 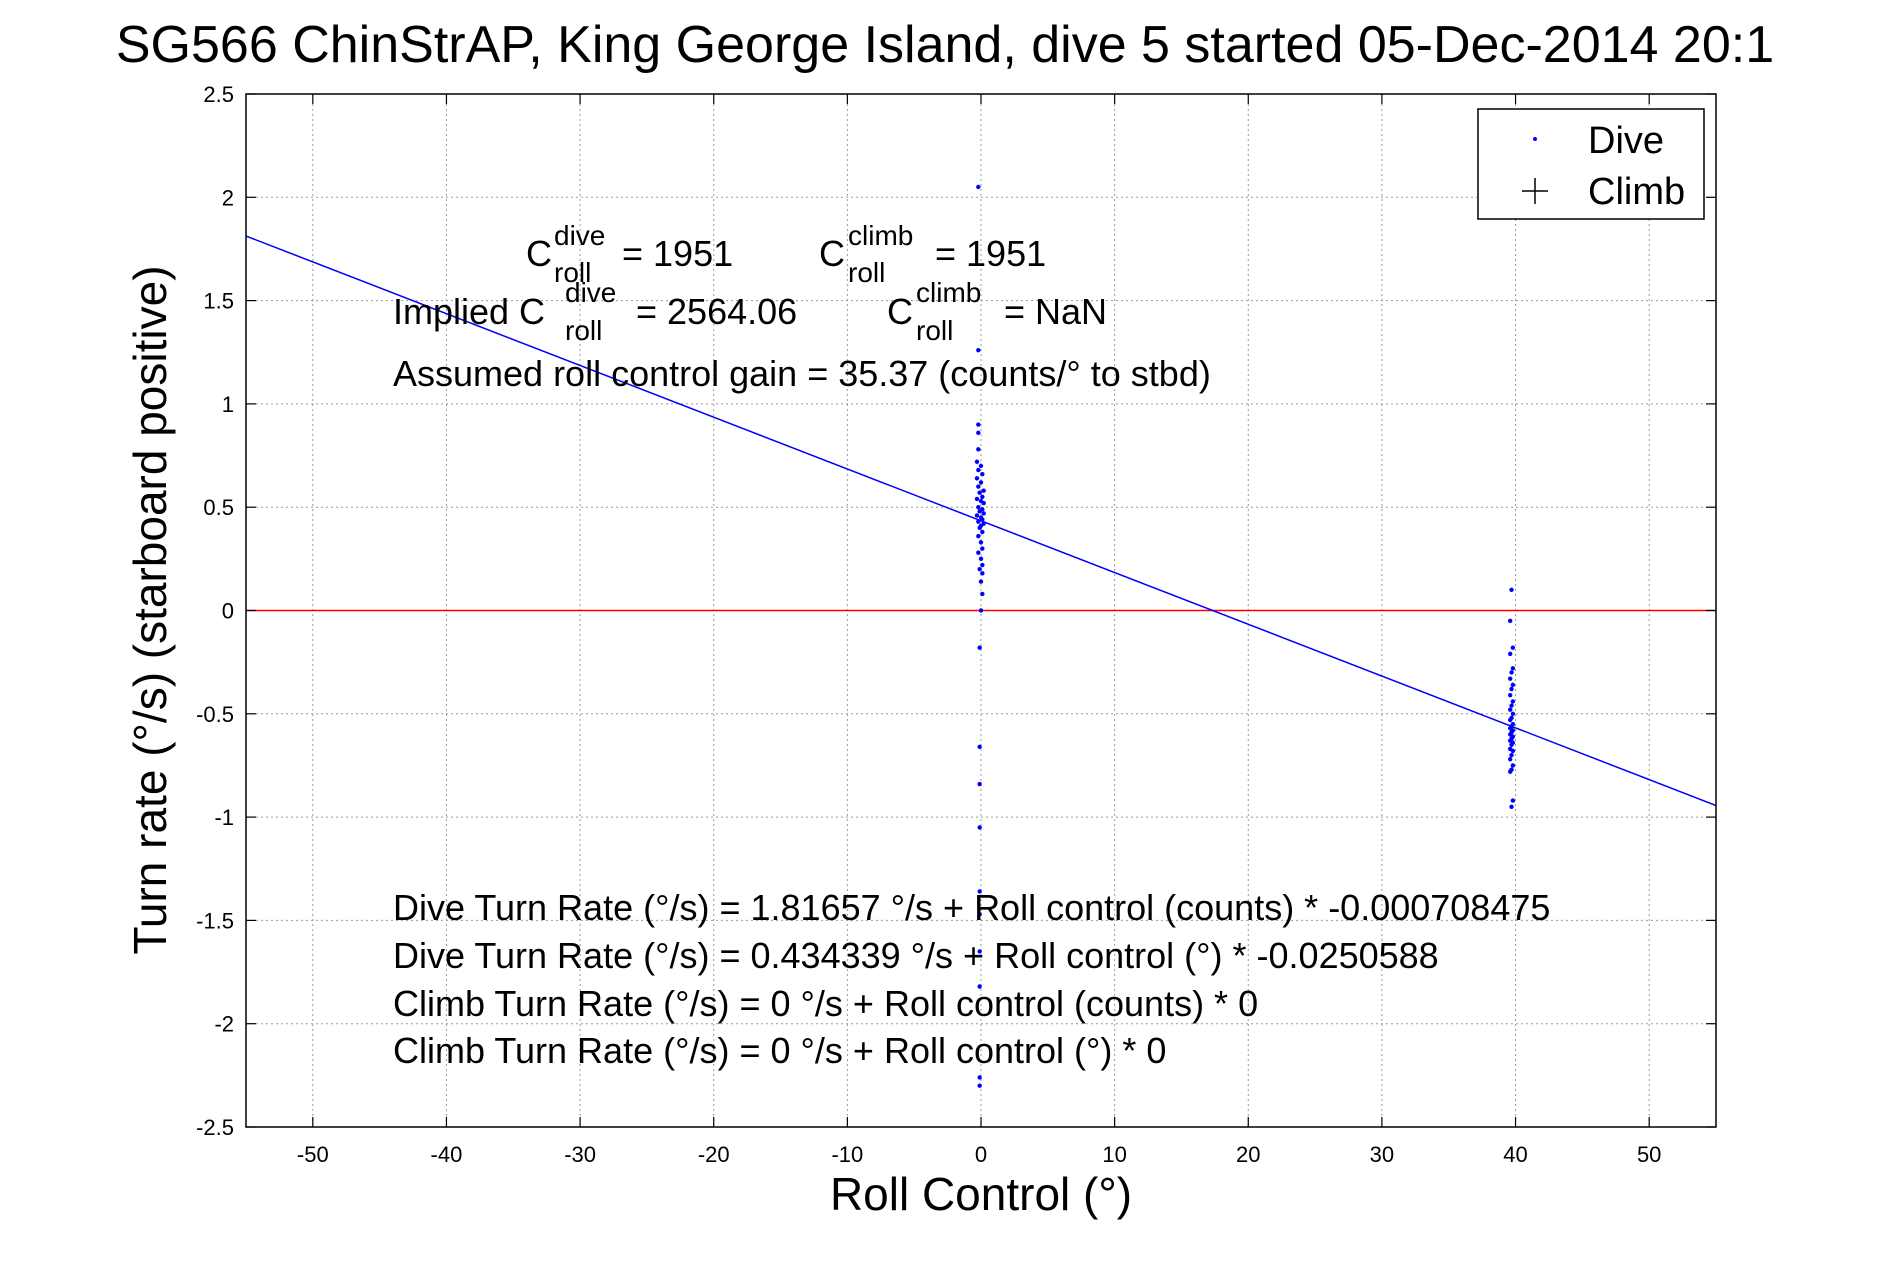 I want to click on implied-climb-label: C, so click(x=900, y=311).